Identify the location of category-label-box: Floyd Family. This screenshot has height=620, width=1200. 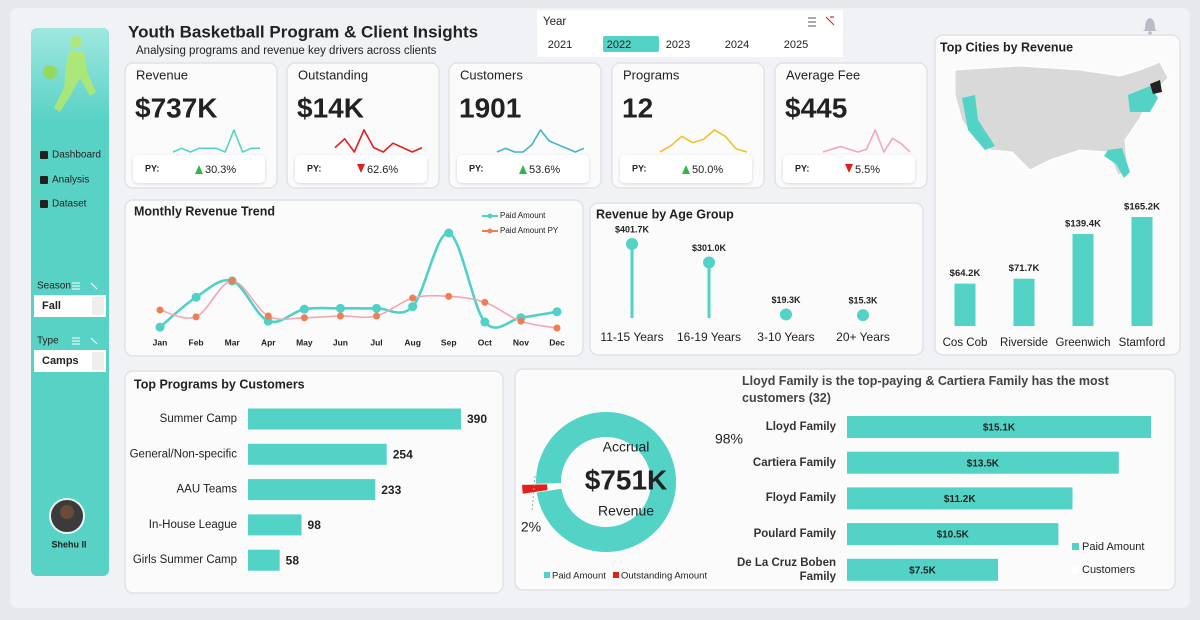
(801, 498).